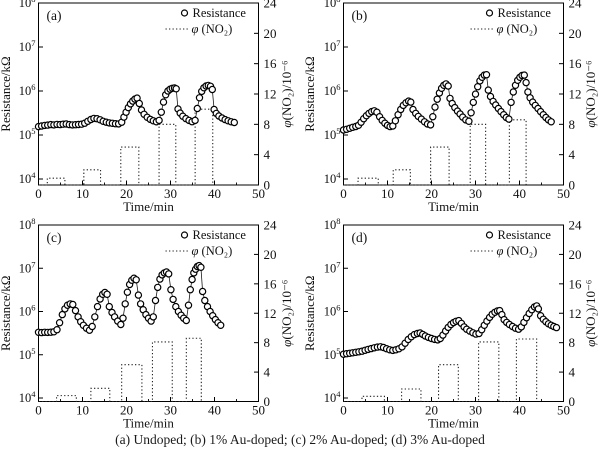 The image size is (600, 460). I want to click on panel-letter-label: (c), so click(54, 237).